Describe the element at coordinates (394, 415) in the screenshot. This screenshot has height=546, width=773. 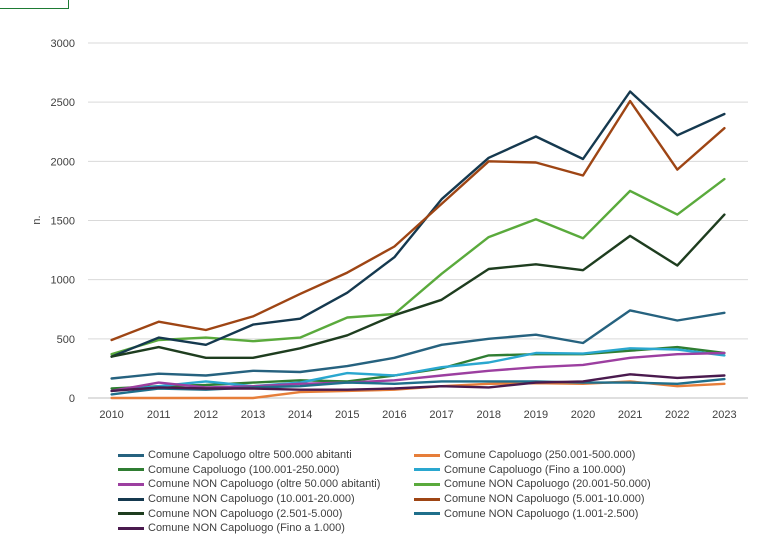
I see `x-tick-label: 2016` at that location.